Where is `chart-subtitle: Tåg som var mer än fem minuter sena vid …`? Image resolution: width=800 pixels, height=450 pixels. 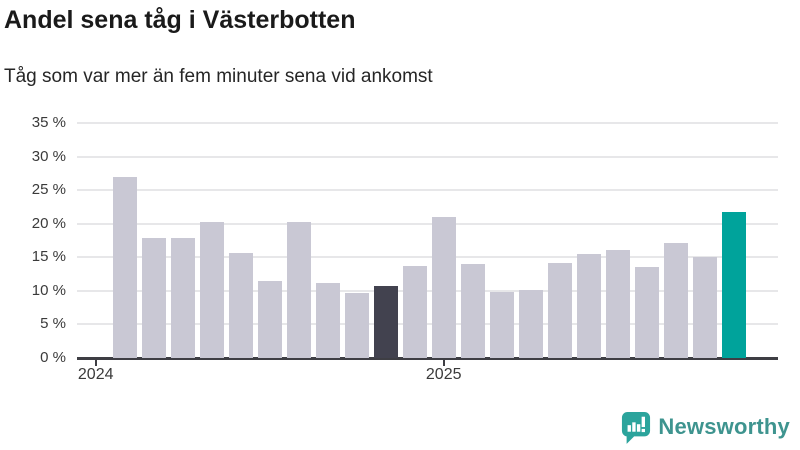
chart-subtitle: Tåg som var mer än fem minuter sena vid … is located at coordinates (218, 76).